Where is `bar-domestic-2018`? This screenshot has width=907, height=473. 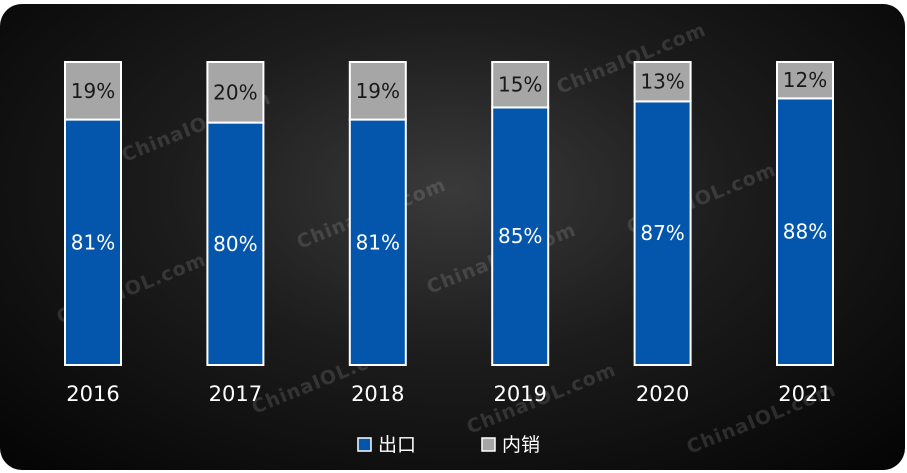 bar-domestic-2018 is located at coordinates (377, 91).